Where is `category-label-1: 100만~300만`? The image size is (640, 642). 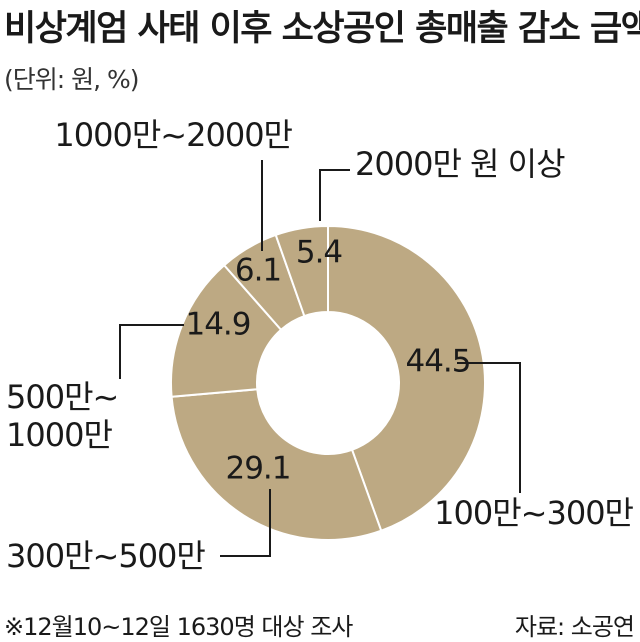 category-label-1: 100만~300만 is located at coordinates (533, 513).